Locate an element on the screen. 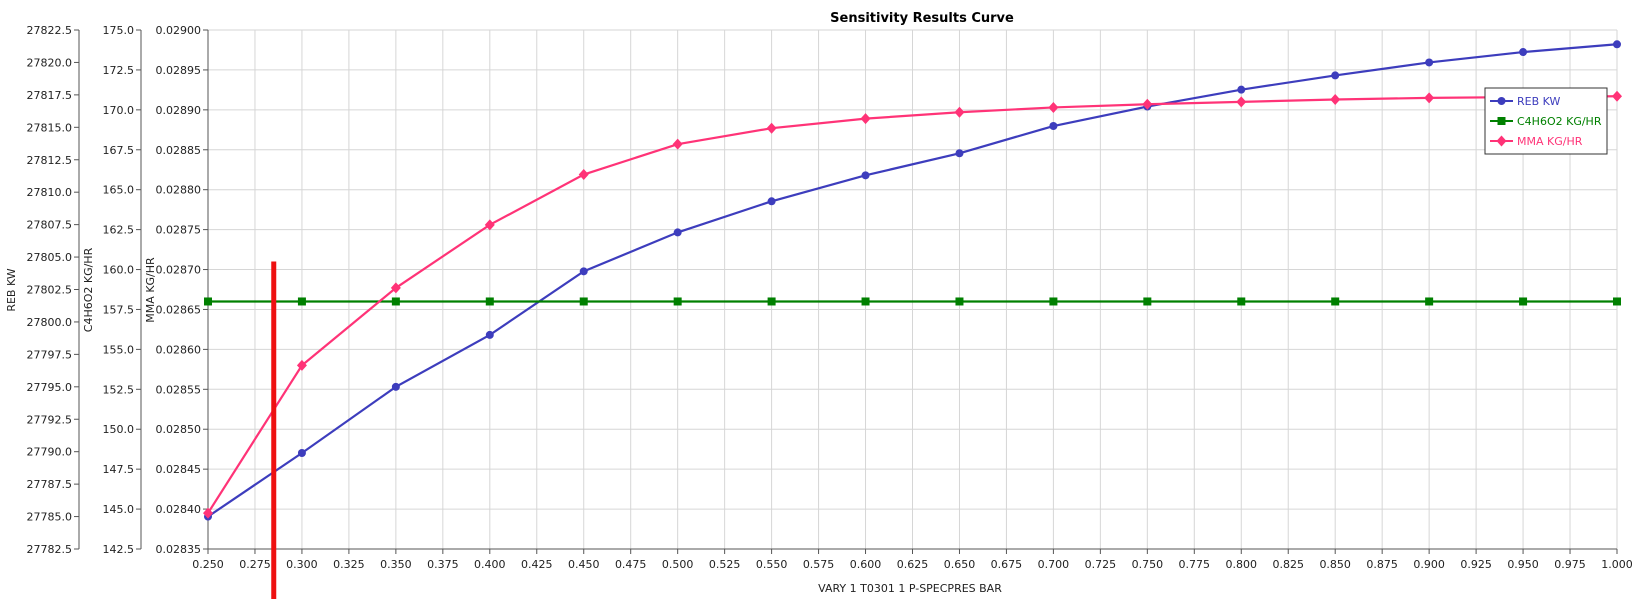 Image resolution: width=1636 pixels, height=602 pixels. y-tick-label: 27782.5 is located at coordinates (50, 549).